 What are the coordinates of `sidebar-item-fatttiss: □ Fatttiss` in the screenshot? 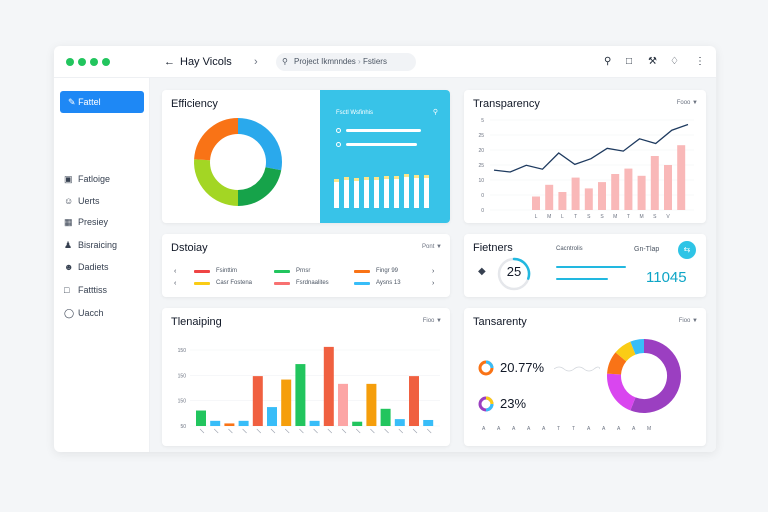 It's located at (85, 290).